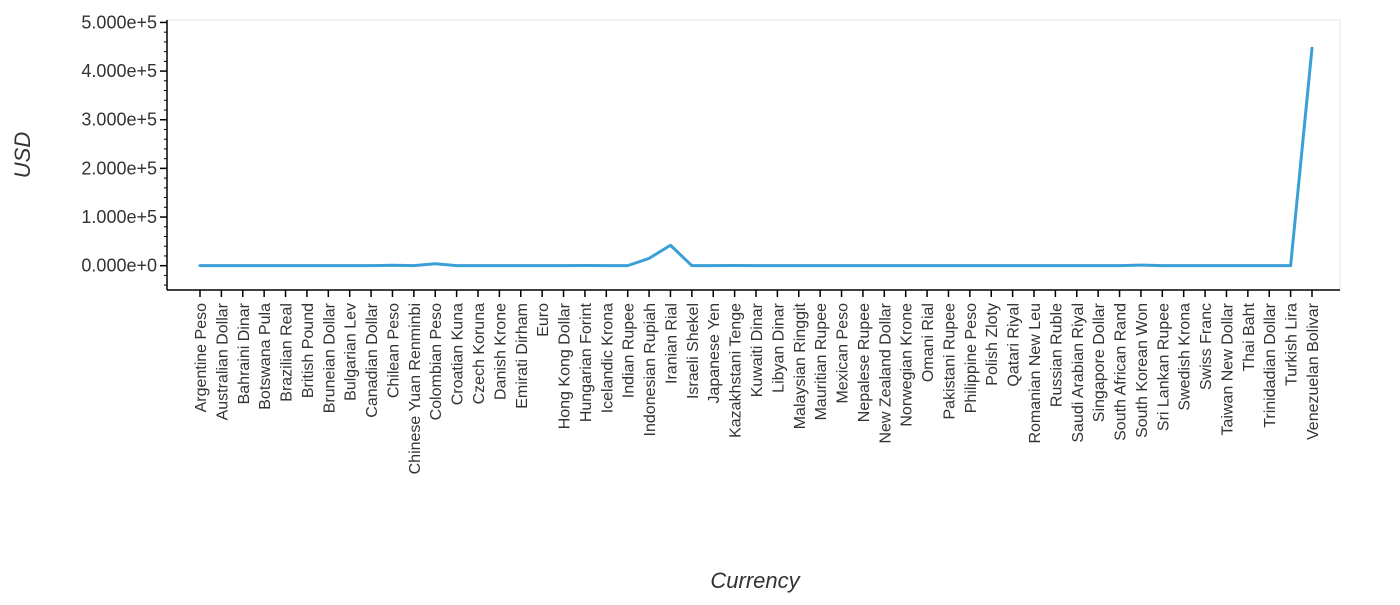  I want to click on x-tick-label: Czech Koruna, so click(479, 353).